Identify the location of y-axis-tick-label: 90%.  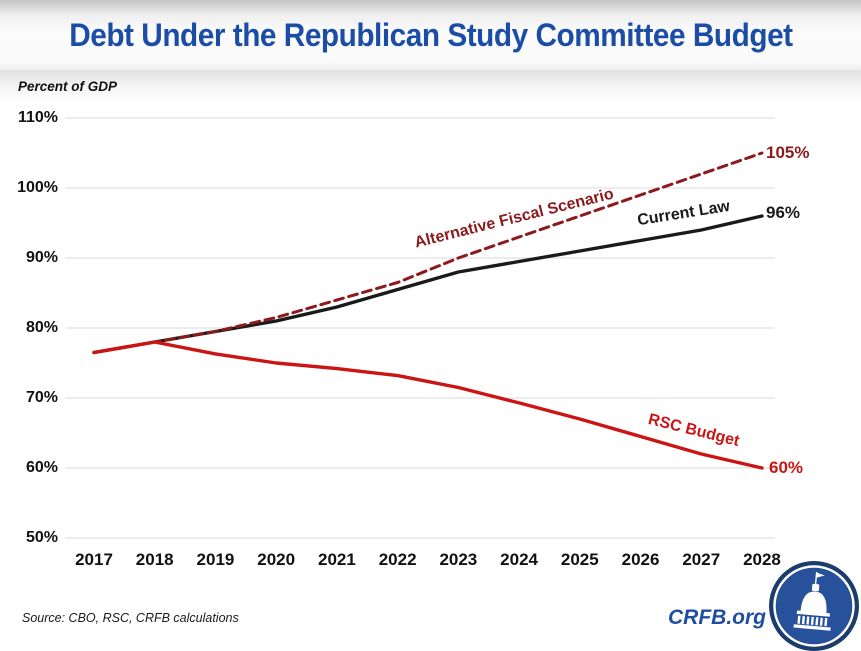
(41, 257).